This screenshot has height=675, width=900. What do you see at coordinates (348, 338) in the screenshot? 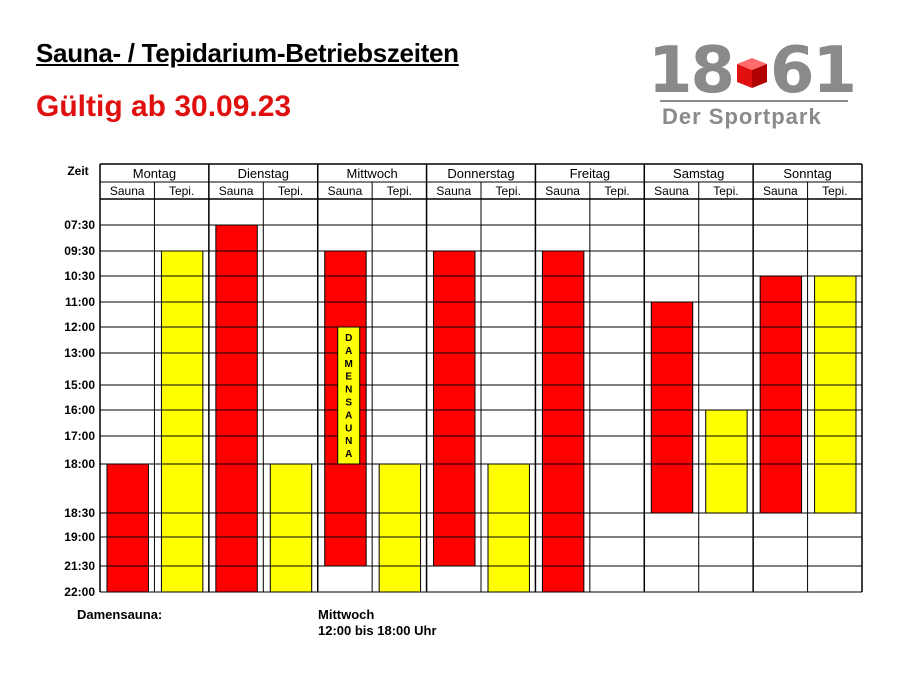
I see `damensauna-letter: D` at bounding box center [348, 338].